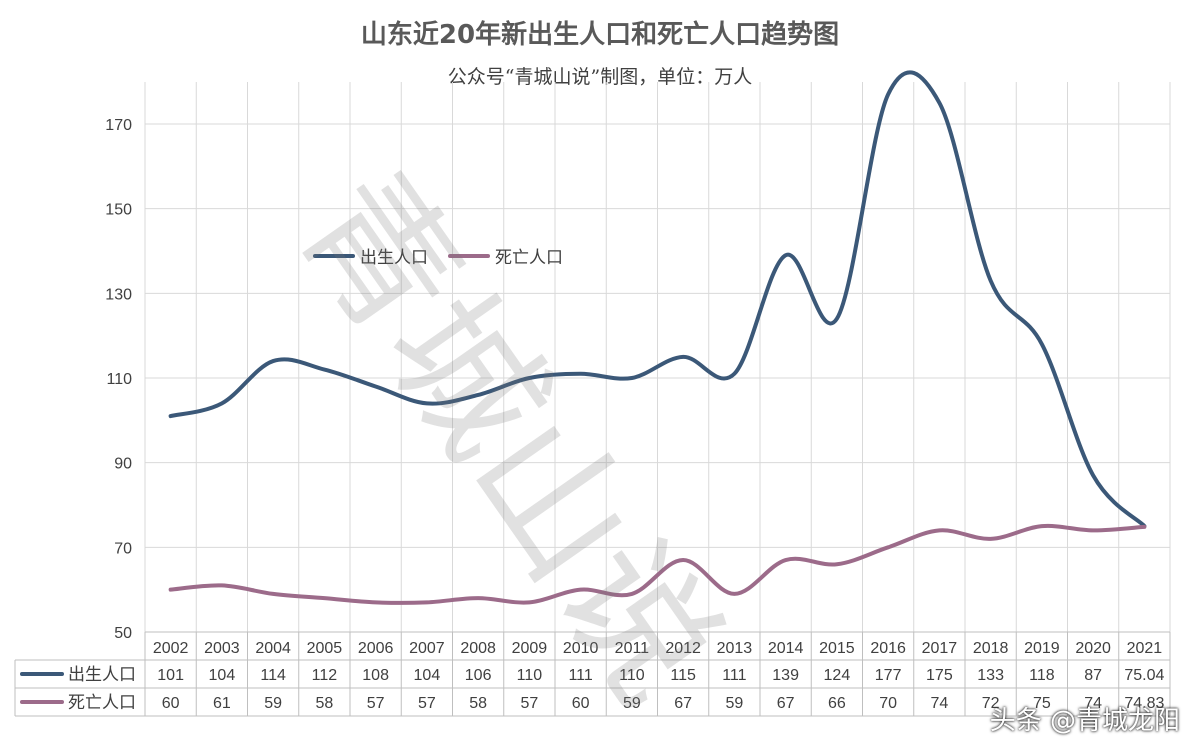 The width and height of the screenshot is (1200, 750). What do you see at coordinates (222, 703) in the screenshot?
I see `table-value: 61` at bounding box center [222, 703].